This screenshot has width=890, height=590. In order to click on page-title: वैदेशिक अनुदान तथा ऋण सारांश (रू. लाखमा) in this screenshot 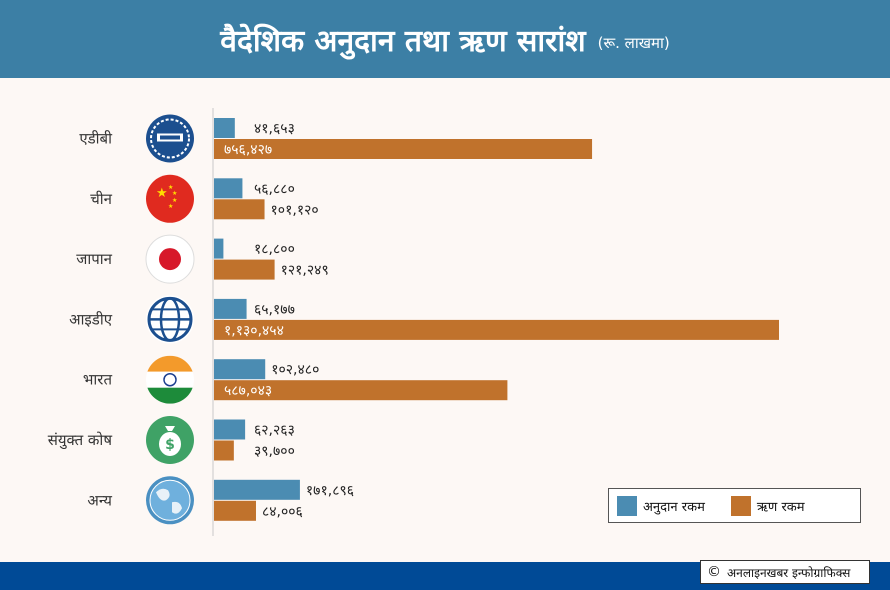, I will do `click(445, 39)`.